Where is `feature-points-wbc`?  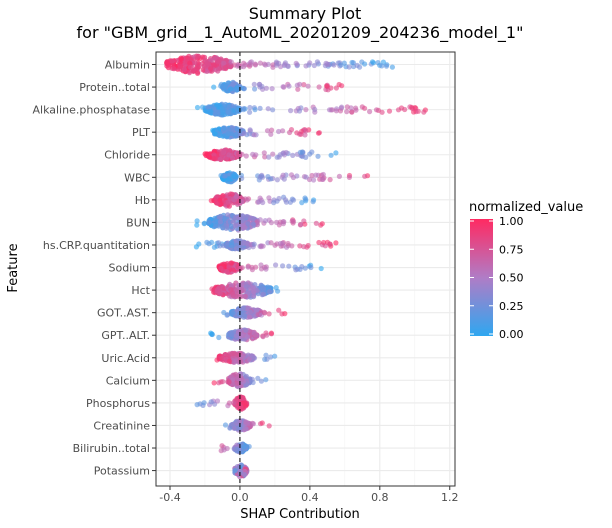 feature-points-wbc is located at coordinates (294, 177).